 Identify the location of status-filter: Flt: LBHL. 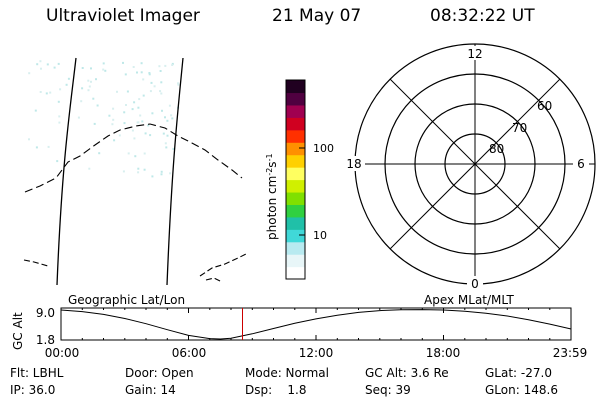
(37, 373).